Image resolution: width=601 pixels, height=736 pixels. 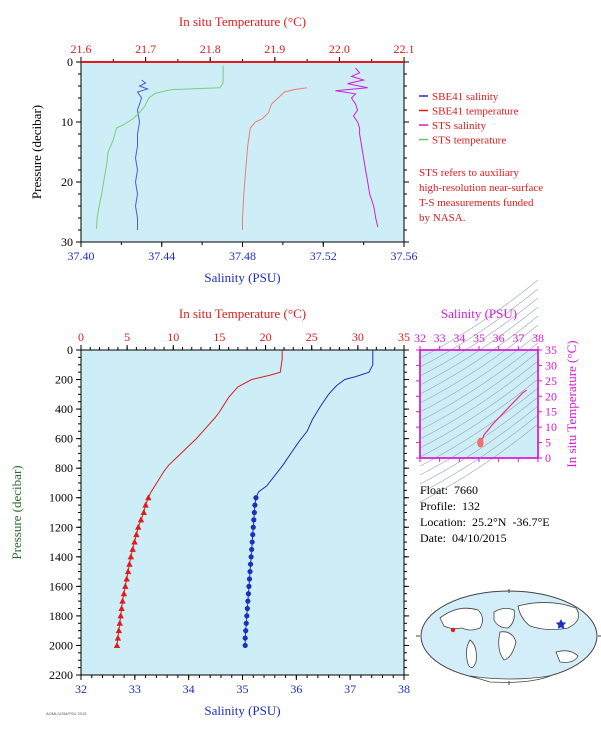 What do you see at coordinates (274, 49) in the screenshot?
I see `top-tick-label: 21.9` at bounding box center [274, 49].